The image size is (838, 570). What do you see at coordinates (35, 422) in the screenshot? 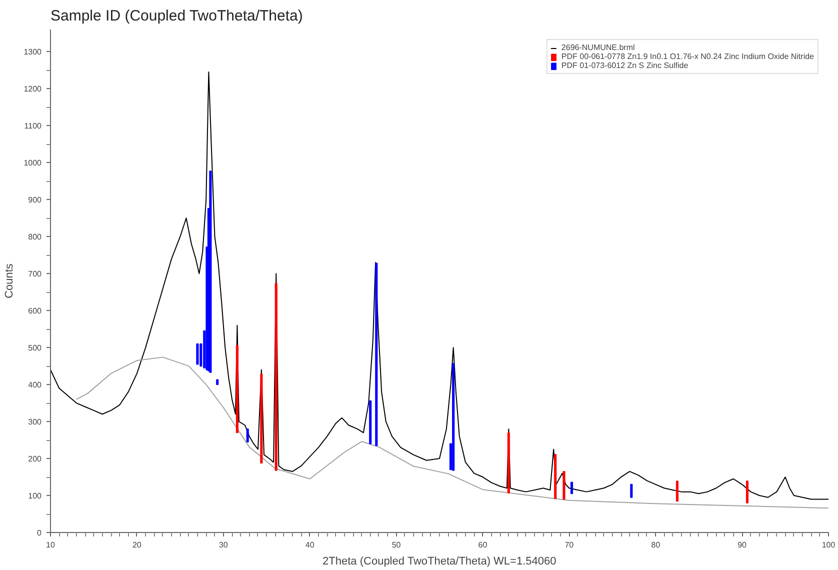
I see `y-tick-label: 300` at bounding box center [35, 422].